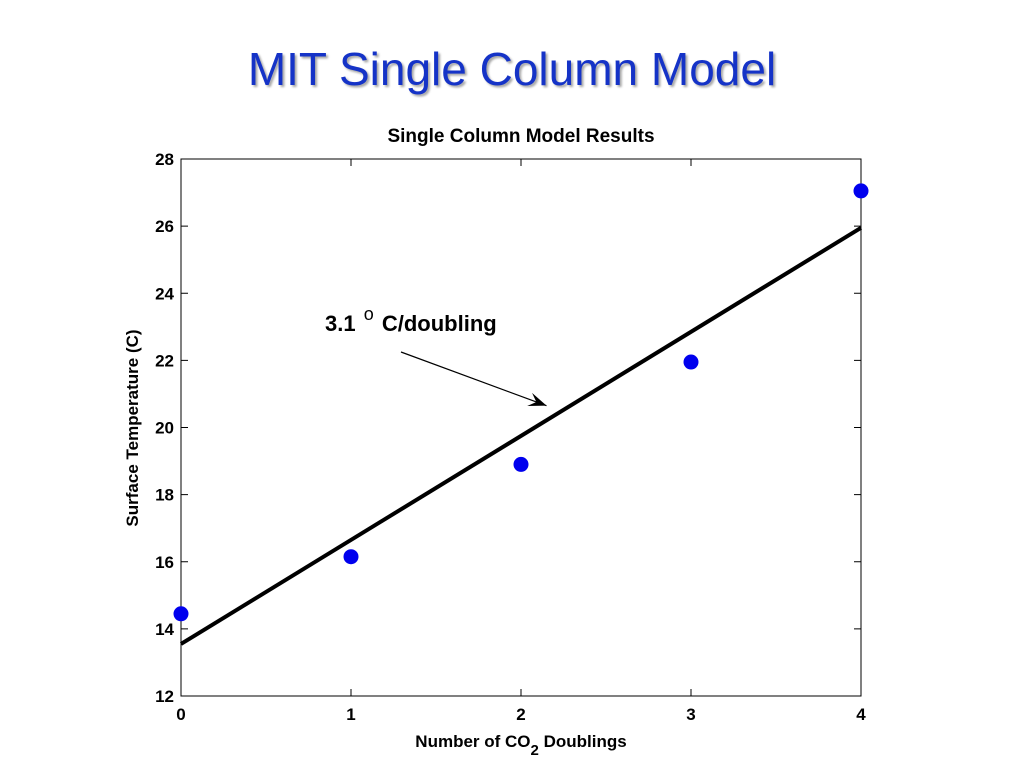  What do you see at coordinates (164, 159) in the screenshot?
I see `y-tick-label: 28` at bounding box center [164, 159].